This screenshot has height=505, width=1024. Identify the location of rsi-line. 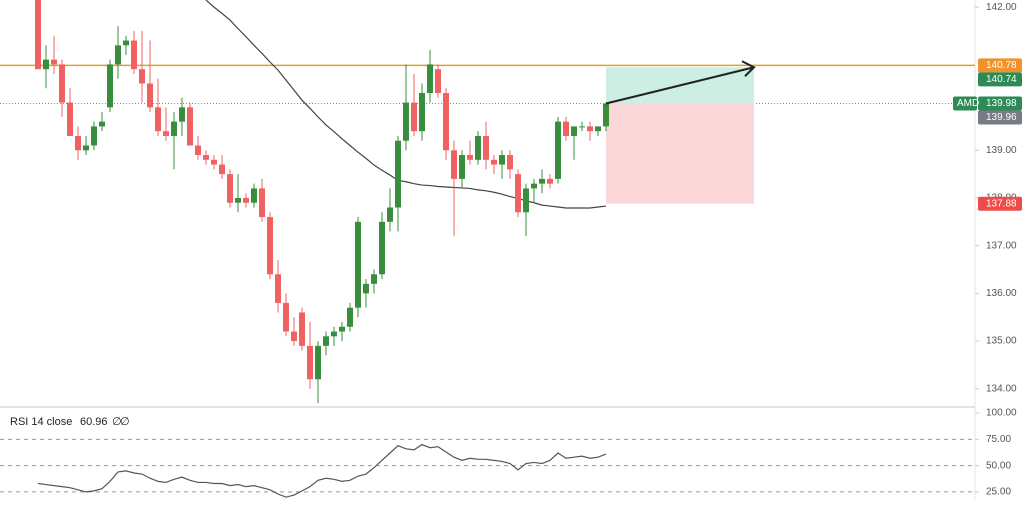
(322, 470).